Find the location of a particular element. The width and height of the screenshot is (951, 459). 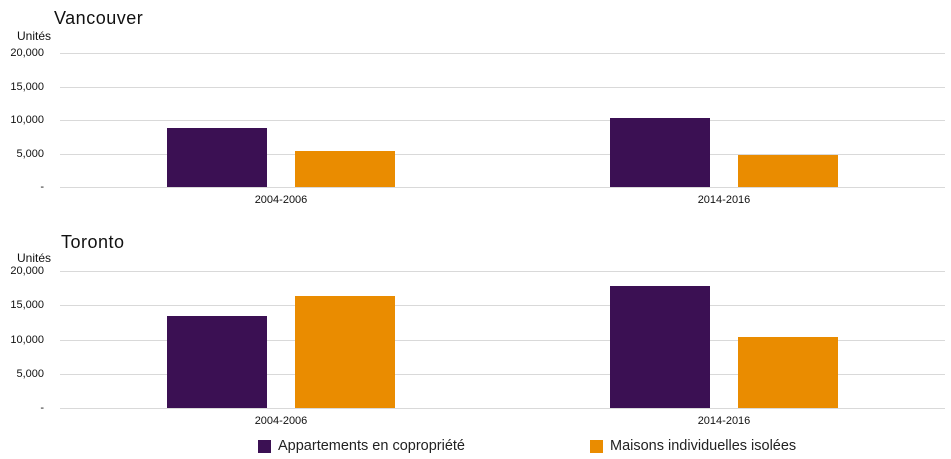

legend-swatch-apartments is located at coordinates (264, 446).